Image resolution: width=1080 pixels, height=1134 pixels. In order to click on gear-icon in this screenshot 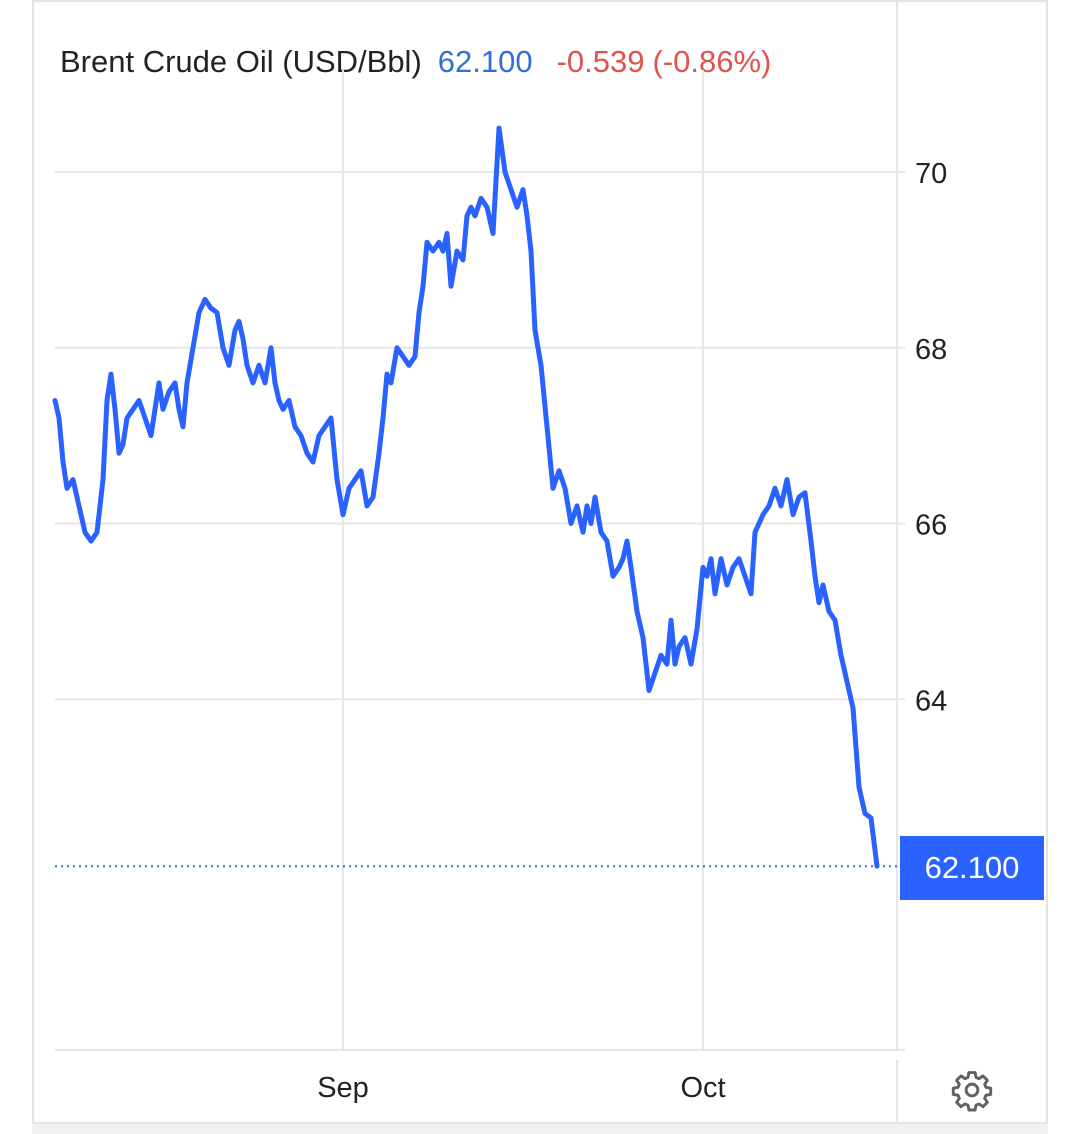, I will do `click(972, 1091)`.